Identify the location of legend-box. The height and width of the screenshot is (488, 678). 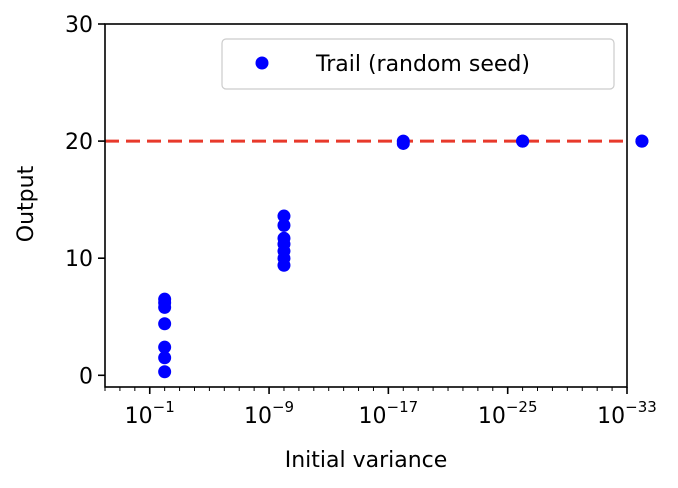
(418, 64).